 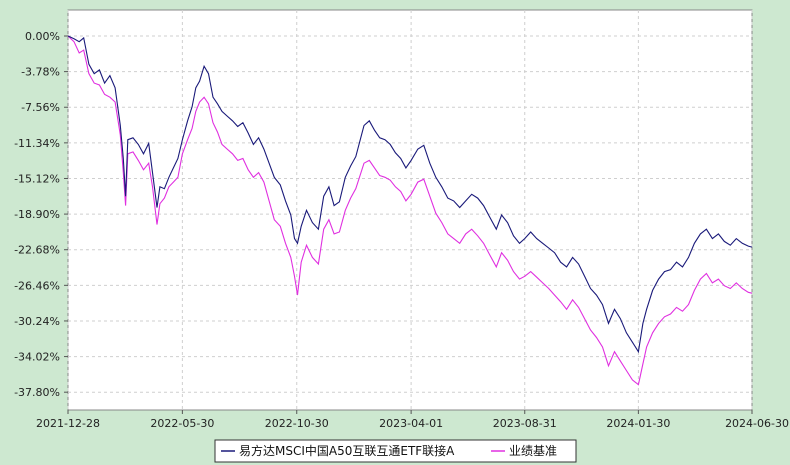 I want to click on y-tick-label: -22.68%, so click(x=37, y=250).